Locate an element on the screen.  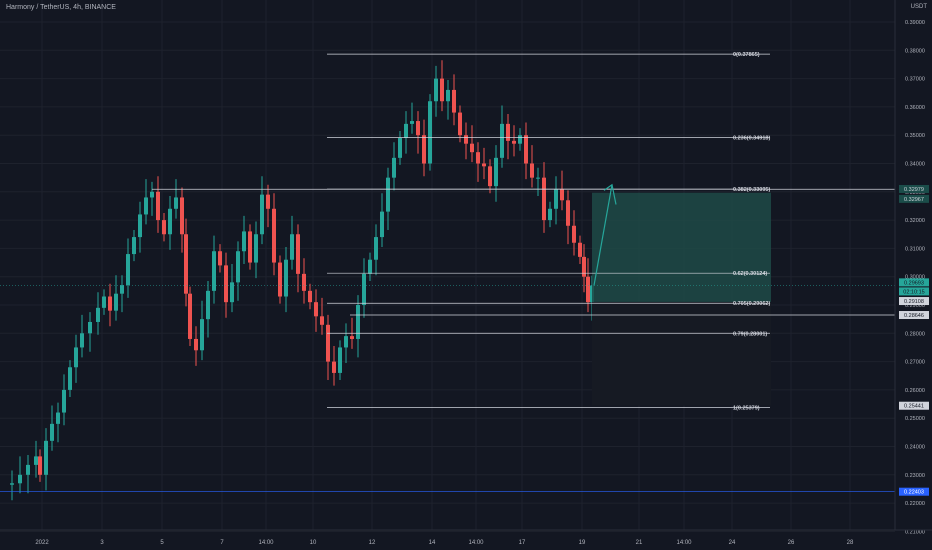
price-axis-badge-text: 0.25441 is located at coordinates (914, 407).